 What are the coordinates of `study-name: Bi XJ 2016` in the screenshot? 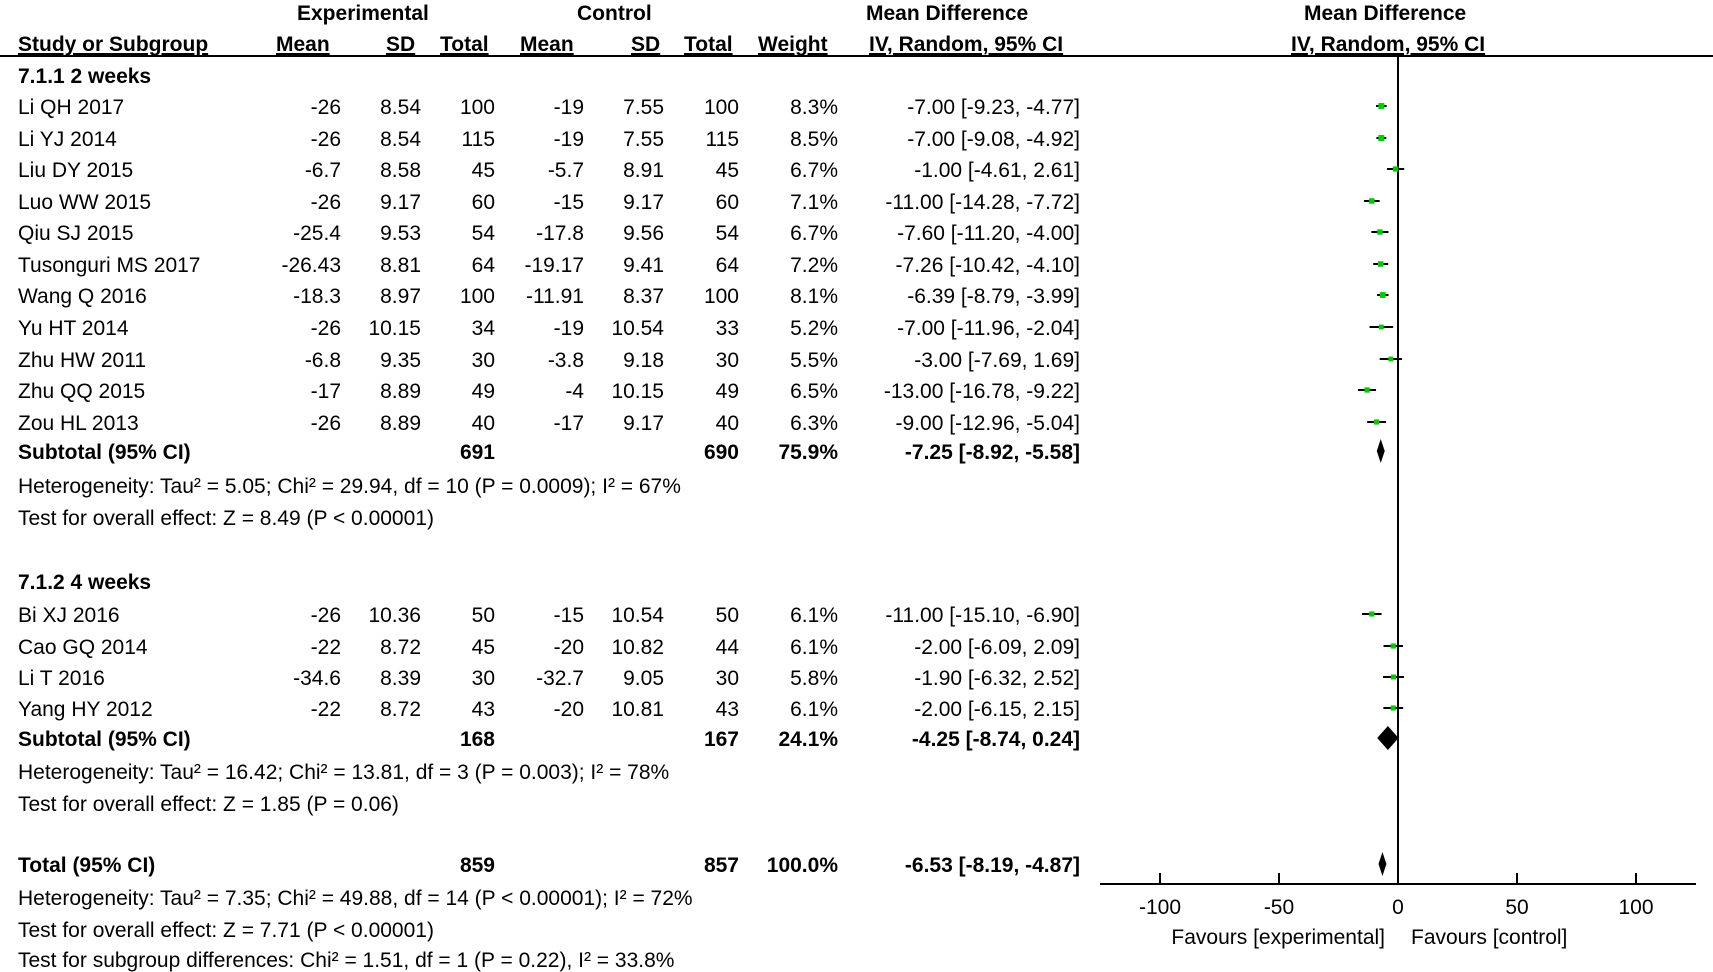 It's located at (69, 615).